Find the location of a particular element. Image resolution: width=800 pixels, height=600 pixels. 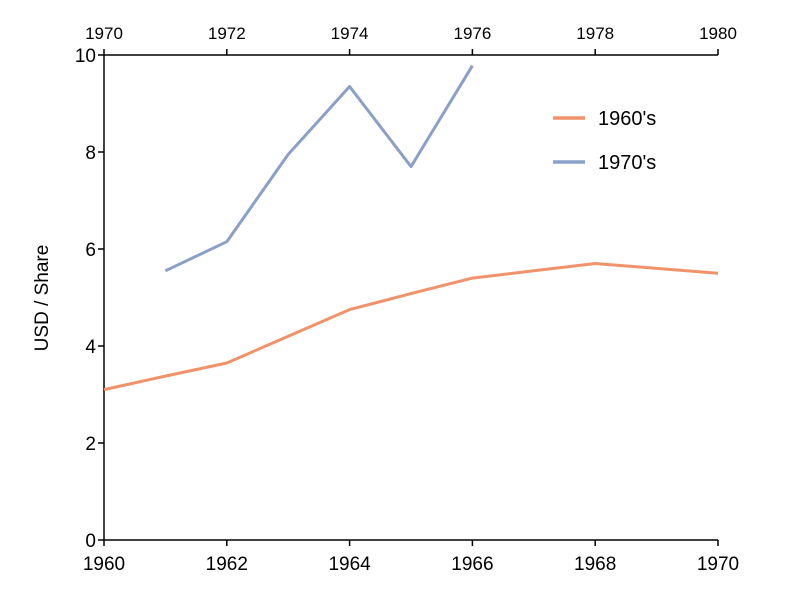

x-top-tick-label: 1976 is located at coordinates (472, 33).